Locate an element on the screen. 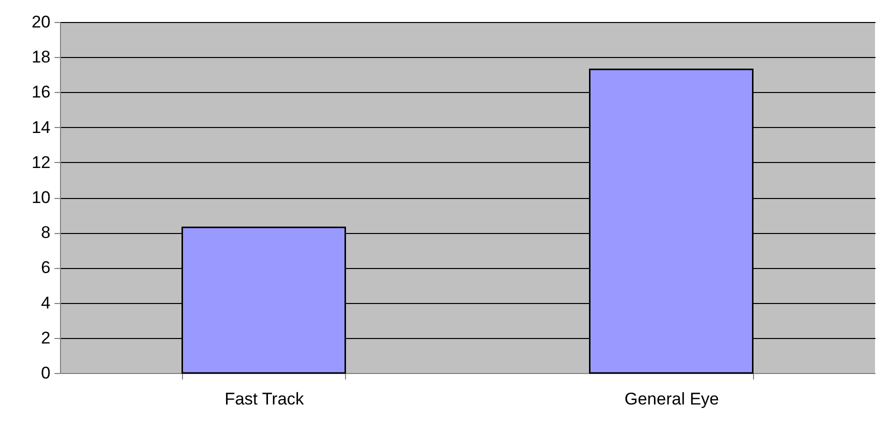 The image size is (877, 424). y-tick-label: 2 is located at coordinates (45, 338).